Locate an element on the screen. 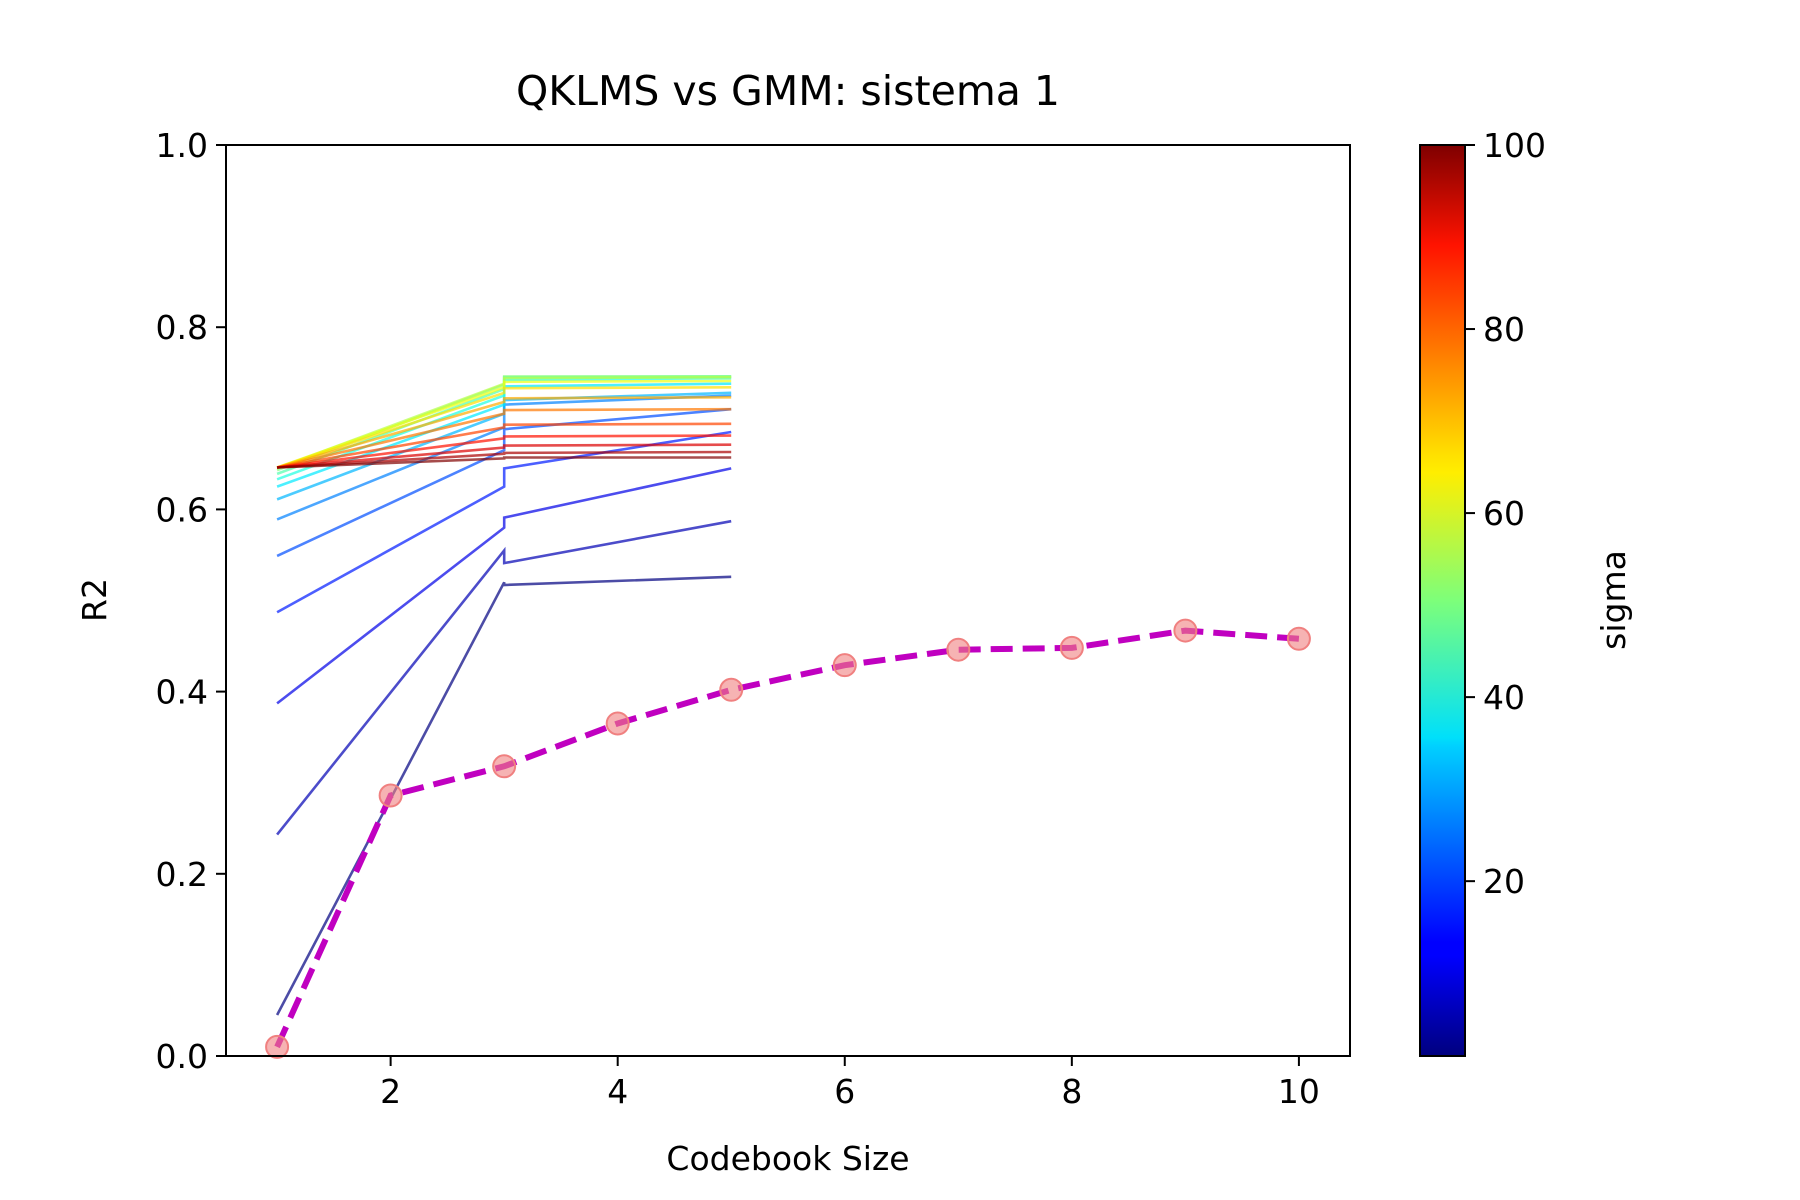  colorbar-tick-label: 80 is located at coordinates (1504, 329).